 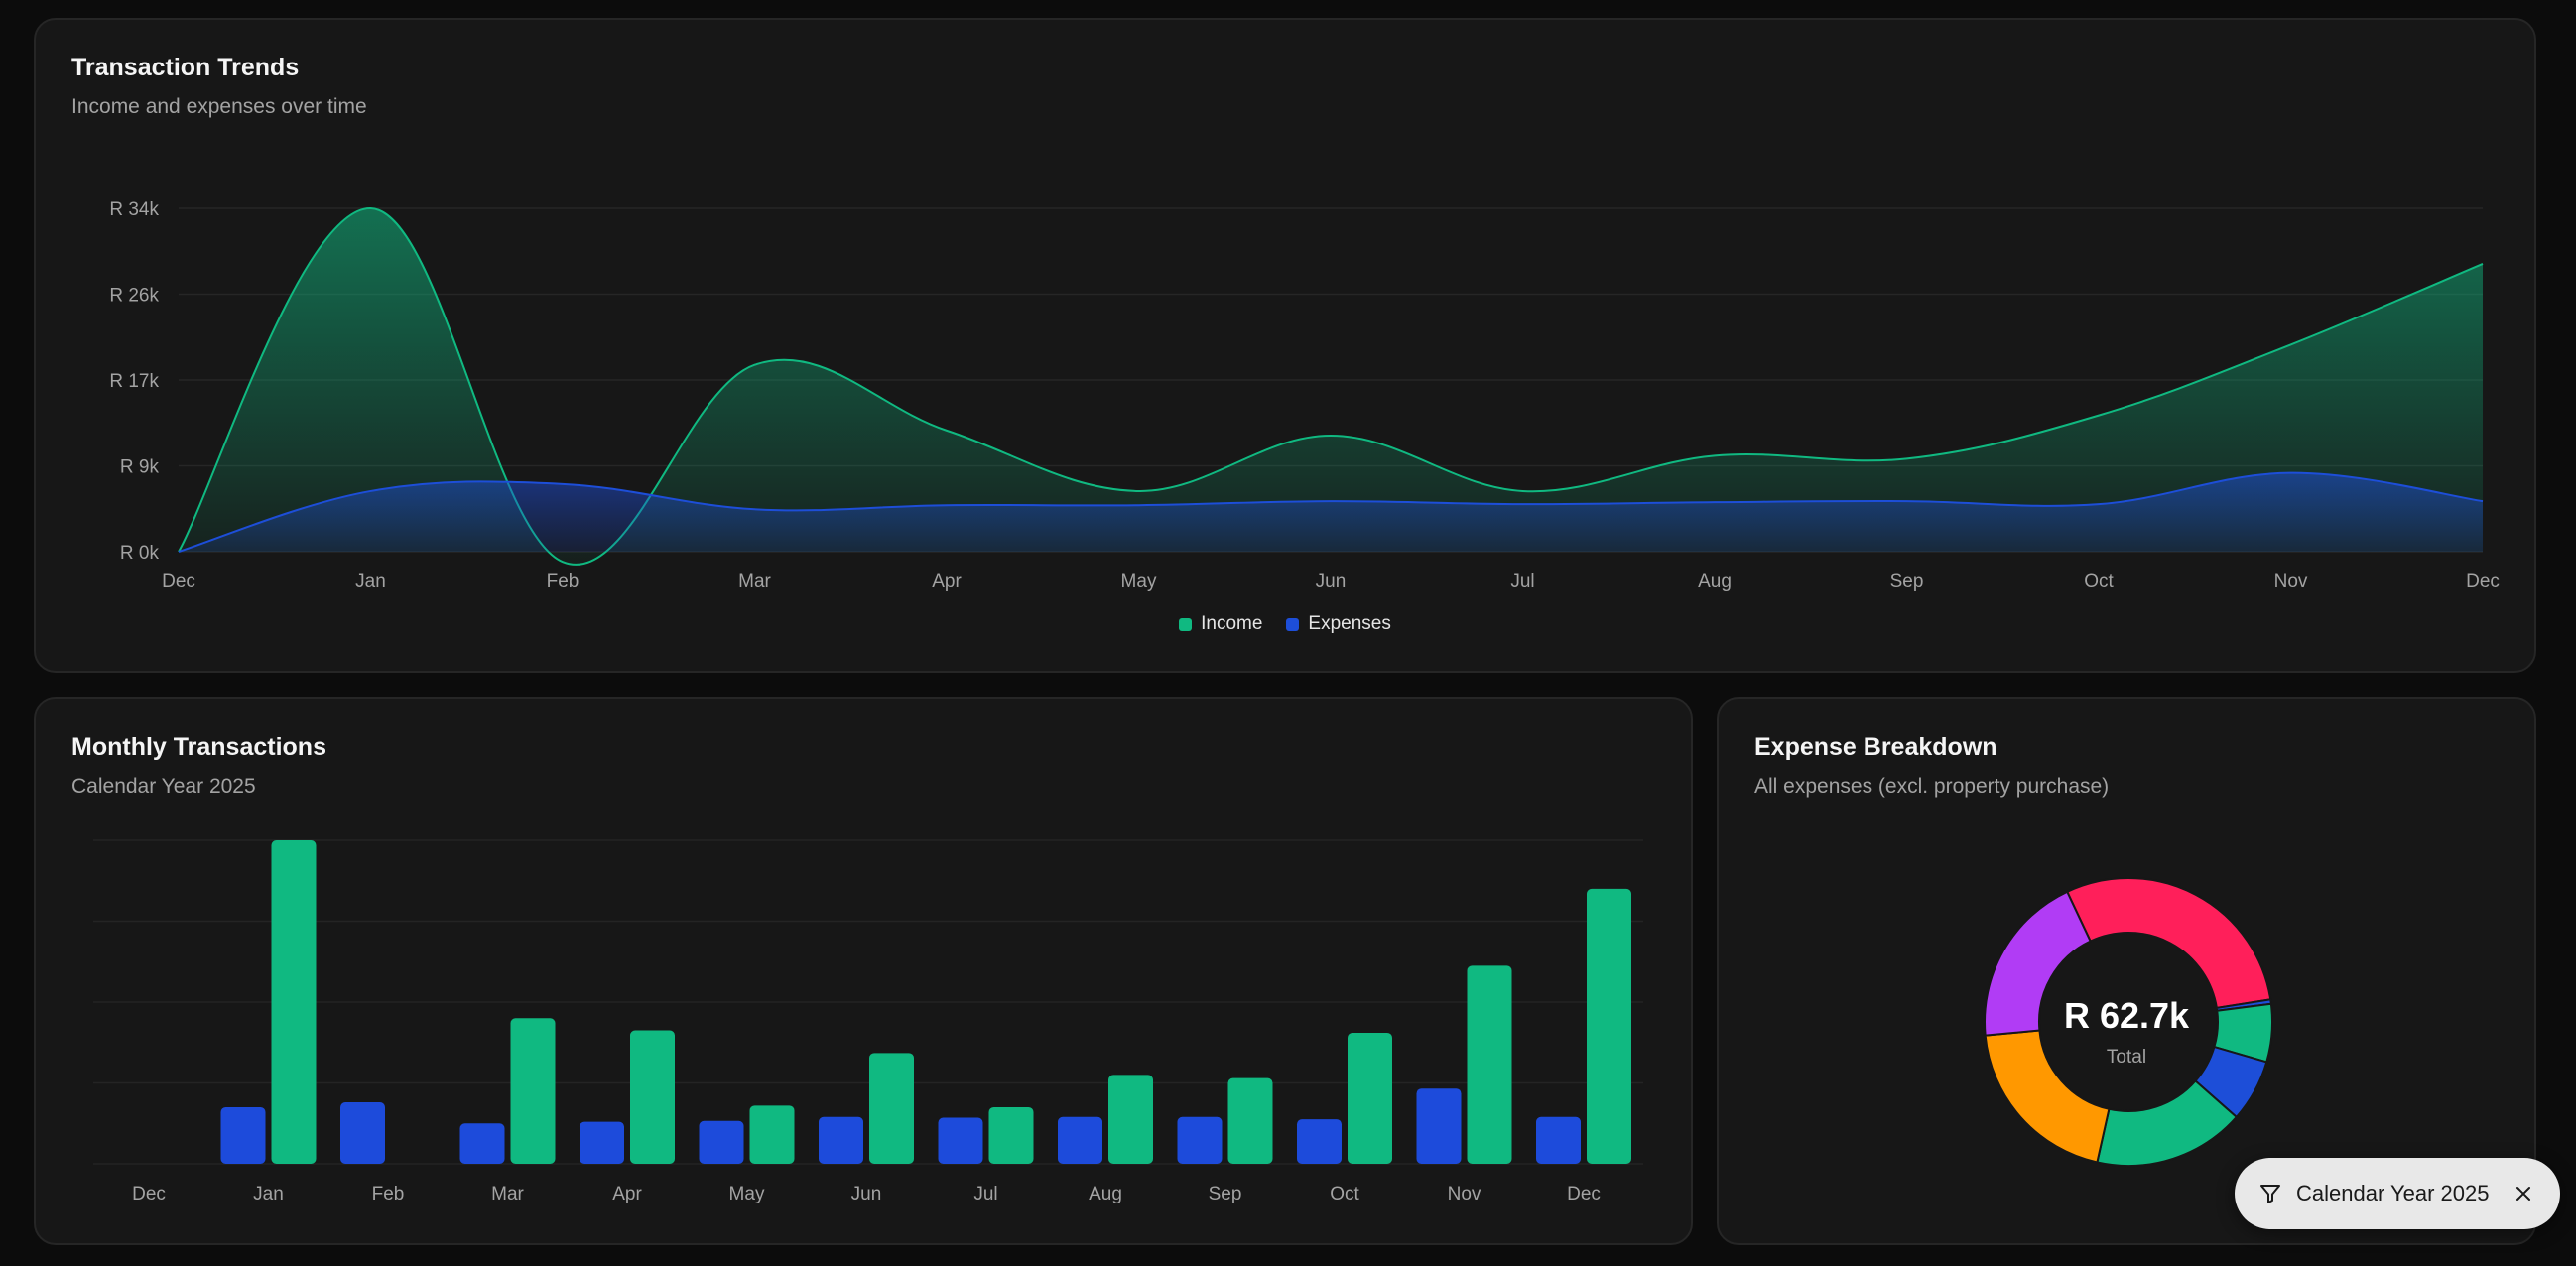 I want to click on monthly-x-tick-label: Oct, so click(x=1345, y=1194).